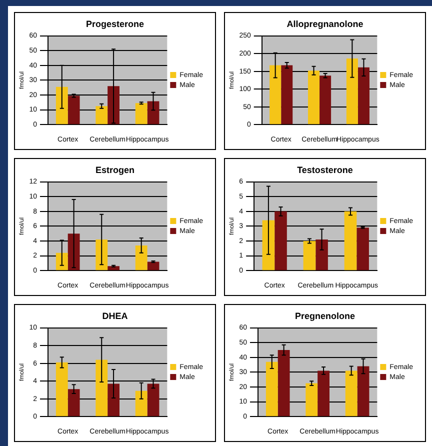  Describe the element at coordinates (325, 169) in the screenshot. I see `chart-title: Testosterone` at that location.